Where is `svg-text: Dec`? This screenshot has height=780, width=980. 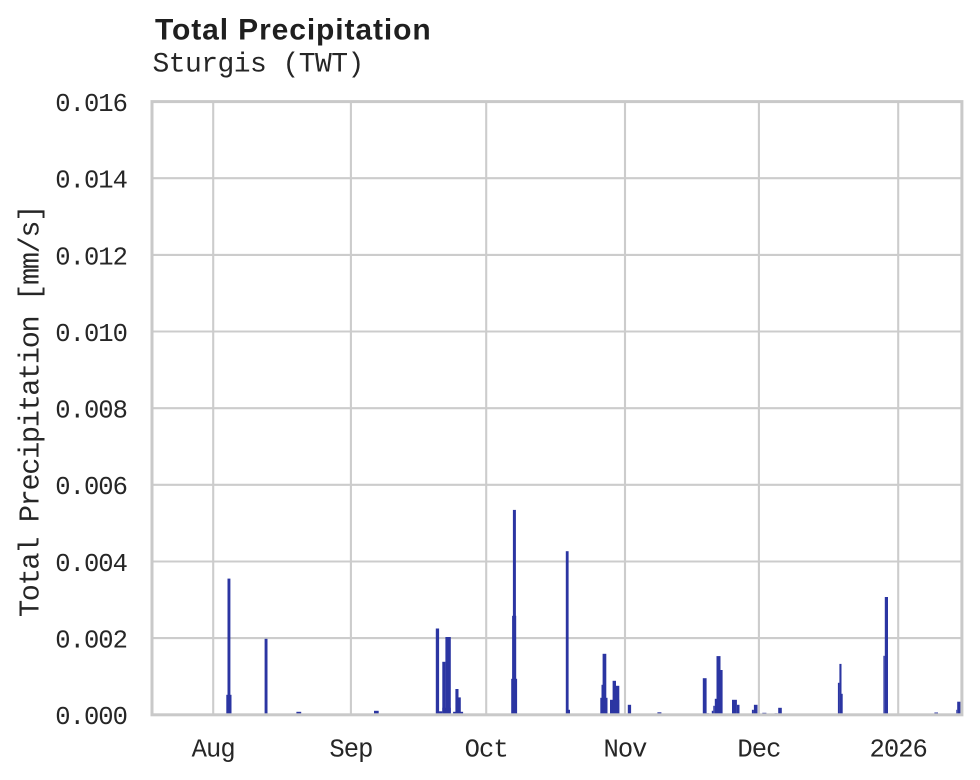 svg-text: Dec is located at coordinates (758, 750).